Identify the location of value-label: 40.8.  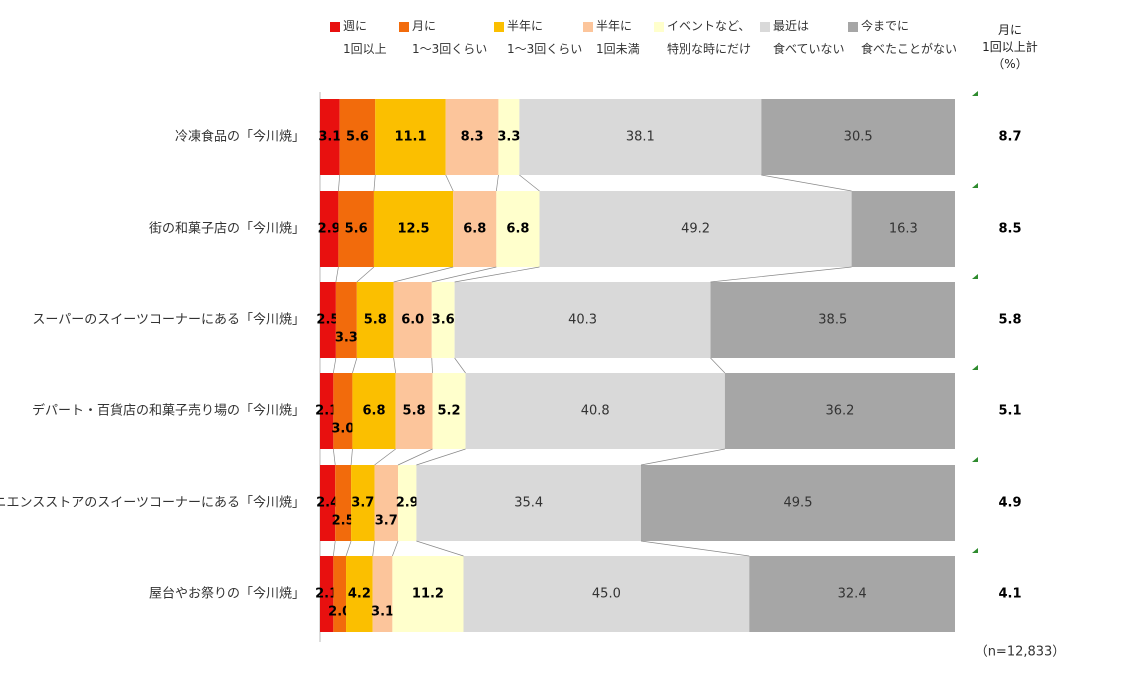
(595, 411).